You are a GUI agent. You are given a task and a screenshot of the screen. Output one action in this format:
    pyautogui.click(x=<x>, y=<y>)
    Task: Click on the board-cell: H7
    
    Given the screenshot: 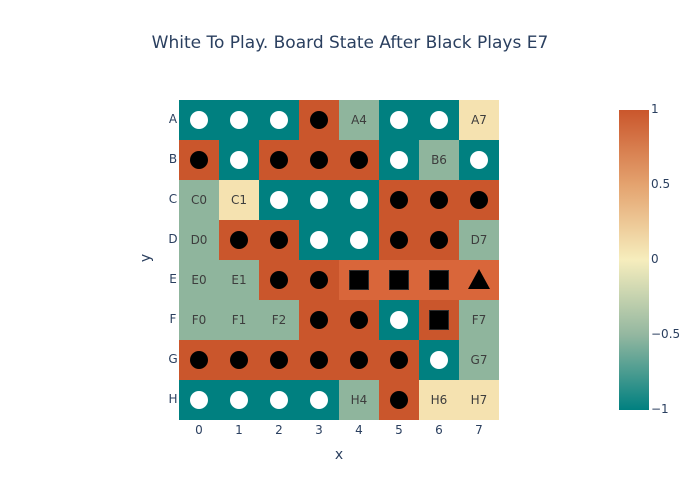 What is the action you would take?
    pyautogui.click(x=479, y=400)
    